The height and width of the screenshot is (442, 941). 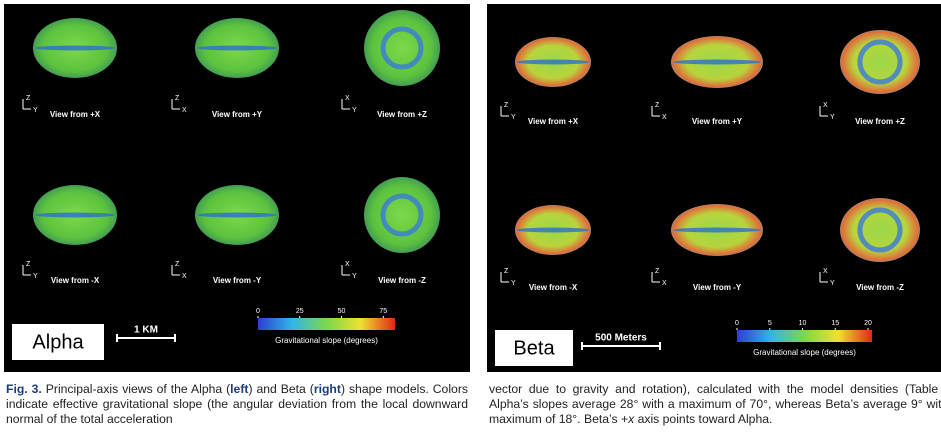 What do you see at coordinates (327, 389) in the screenshot?
I see `caption-text: right` at bounding box center [327, 389].